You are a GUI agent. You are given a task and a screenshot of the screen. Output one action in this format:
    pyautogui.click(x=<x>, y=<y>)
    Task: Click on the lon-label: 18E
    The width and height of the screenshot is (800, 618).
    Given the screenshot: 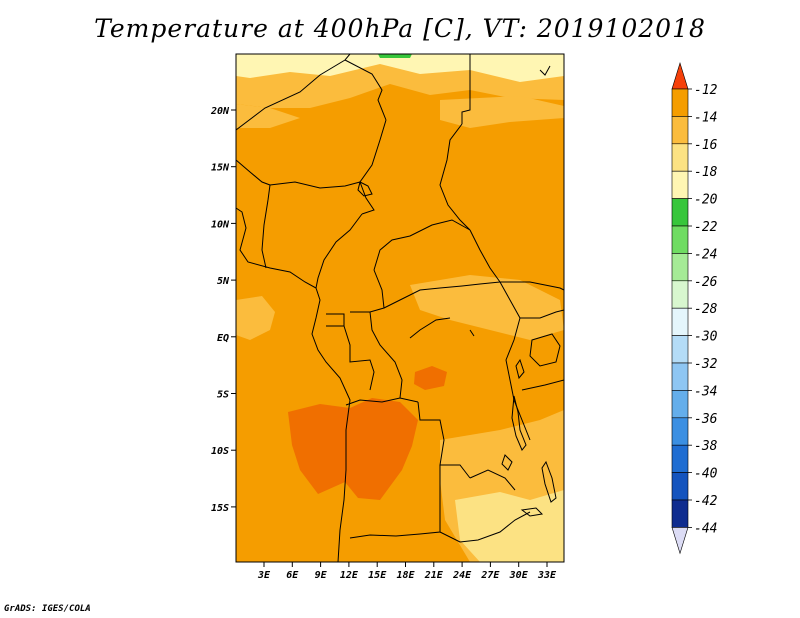 What is the action you would take?
    pyautogui.click(x=405, y=575)
    